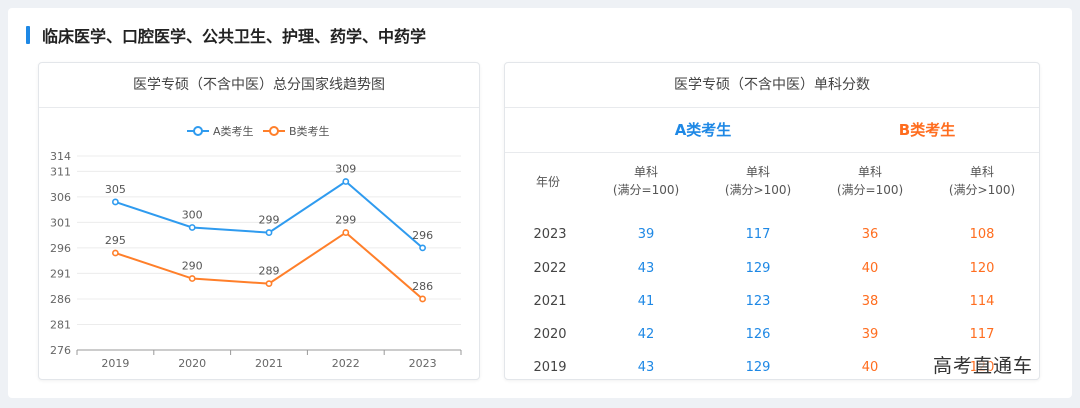 This screenshot has height=408, width=1080. I want to click on y-tick-label: 301, so click(60, 222).